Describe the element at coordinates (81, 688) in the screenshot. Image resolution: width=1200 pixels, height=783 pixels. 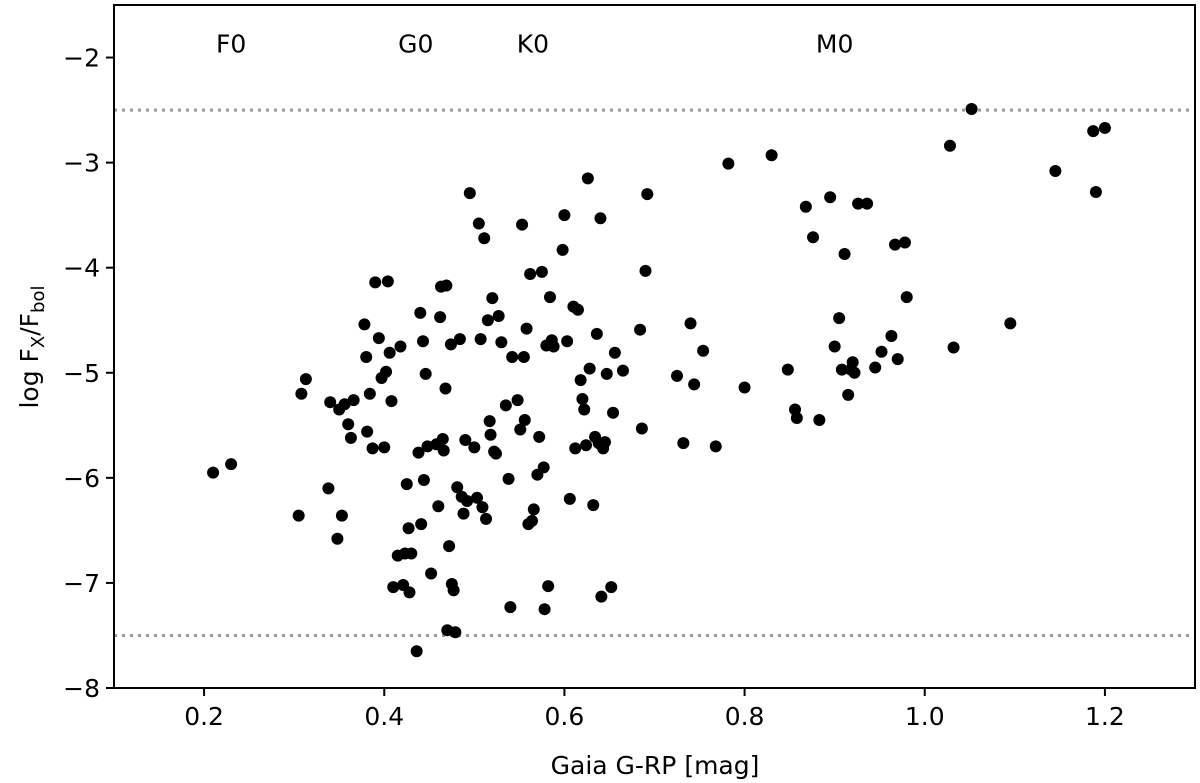
I see `y-tick-label: −8` at that location.